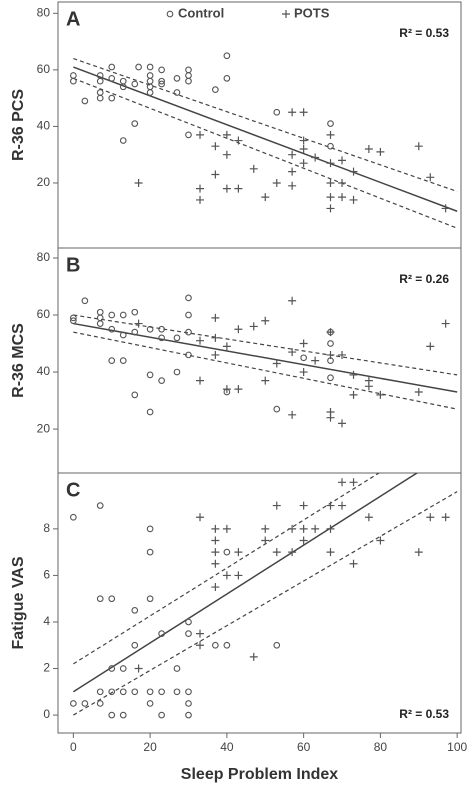 The width and height of the screenshot is (469, 788). Describe the element at coordinates (265, 125) in the screenshot. I see `ci-upper-line` at that location.